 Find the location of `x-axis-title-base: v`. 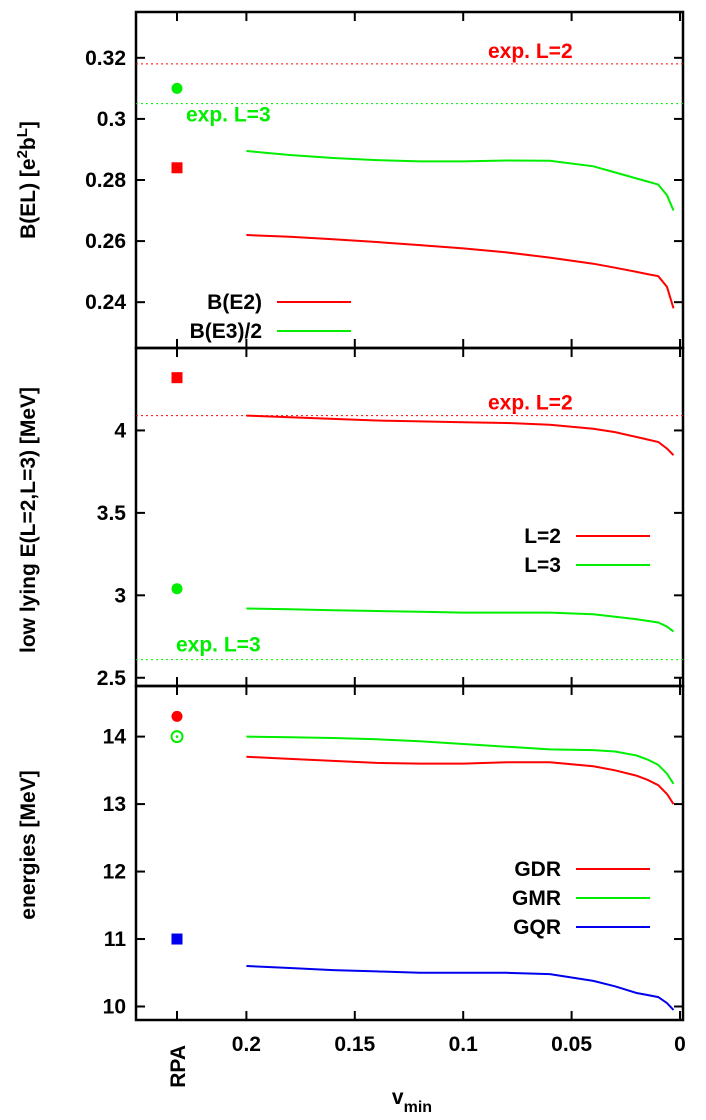

x-axis-title-base: v is located at coordinates (398, 1097).